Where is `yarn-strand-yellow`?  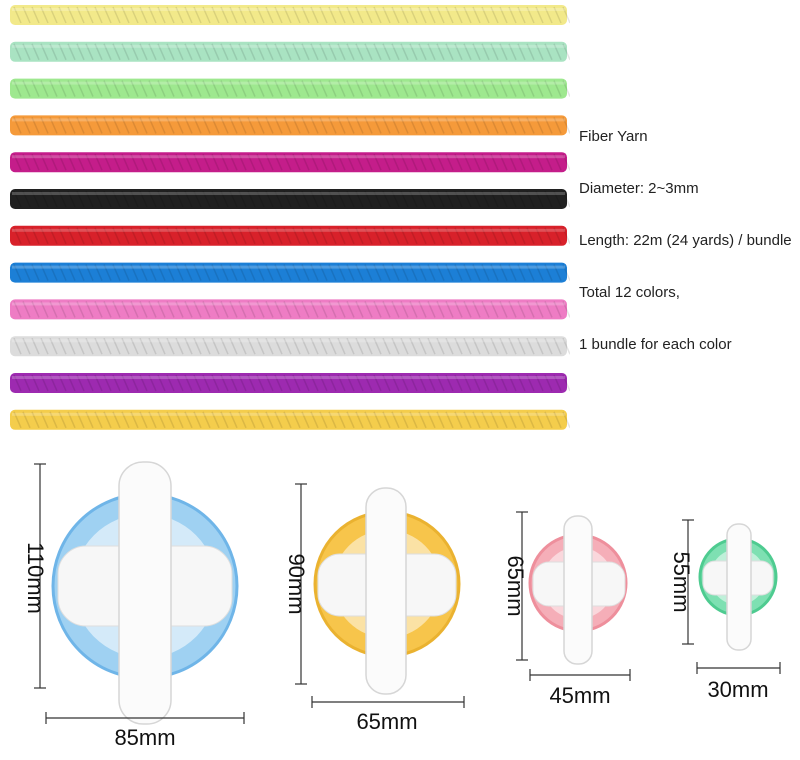
yarn-strand-yellow is located at coordinates (290, 15).